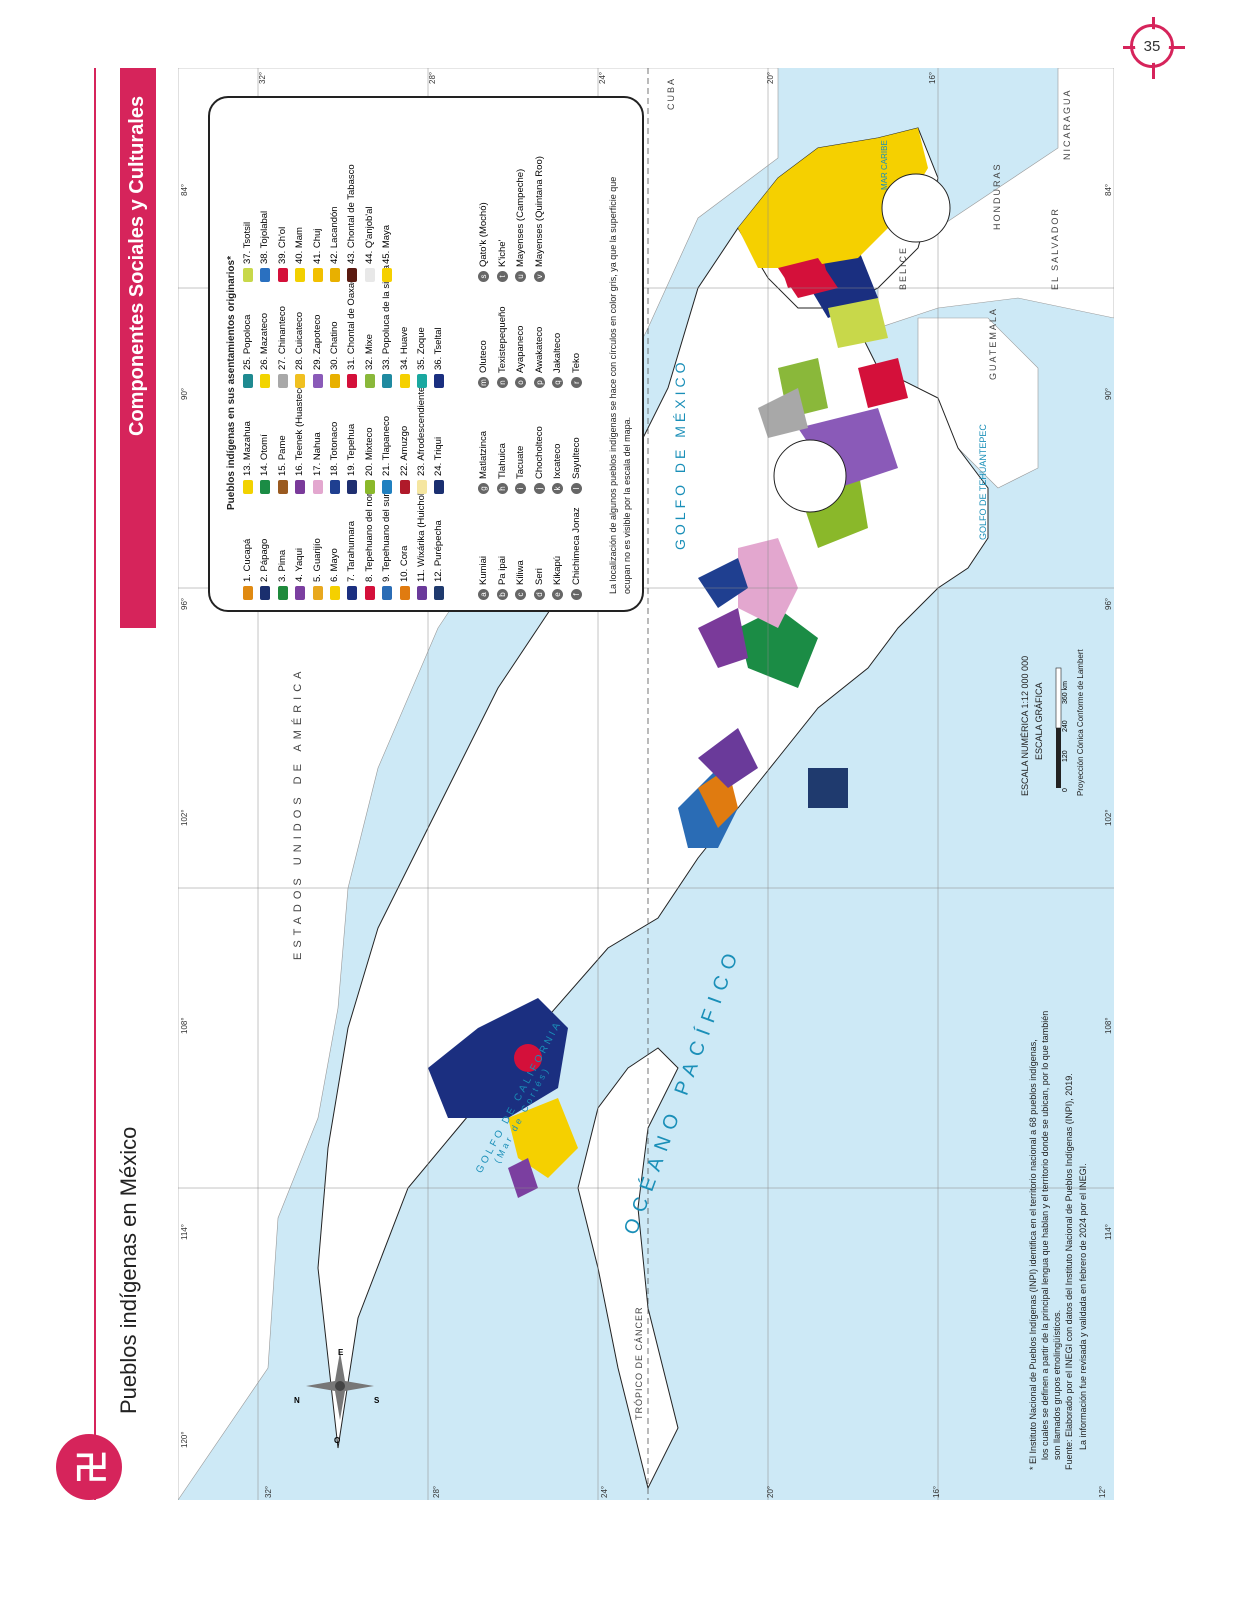  Describe the element at coordinates (520, 276) in the screenshot. I see `legend-letter-marker: u` at that location.